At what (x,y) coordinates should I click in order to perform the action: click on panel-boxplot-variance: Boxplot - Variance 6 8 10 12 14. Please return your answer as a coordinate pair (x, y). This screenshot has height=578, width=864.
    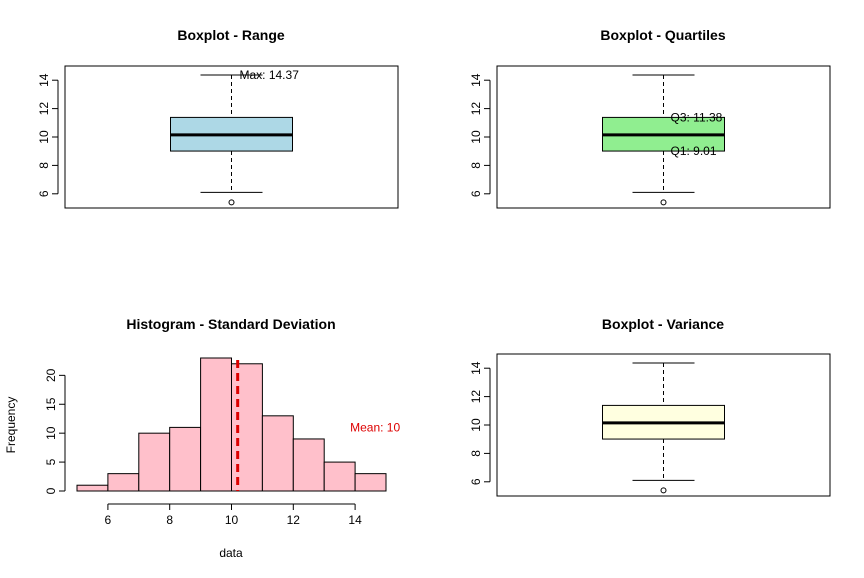
    Looking at the image, I should click on (650, 406).